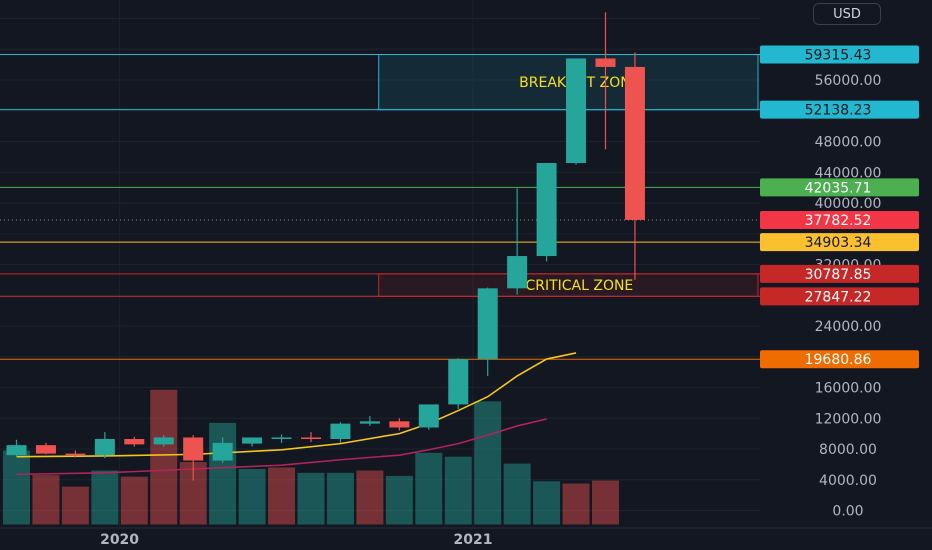 This screenshot has height=550, width=932. I want to click on time-axis: 2020 2021, so click(466, 537).